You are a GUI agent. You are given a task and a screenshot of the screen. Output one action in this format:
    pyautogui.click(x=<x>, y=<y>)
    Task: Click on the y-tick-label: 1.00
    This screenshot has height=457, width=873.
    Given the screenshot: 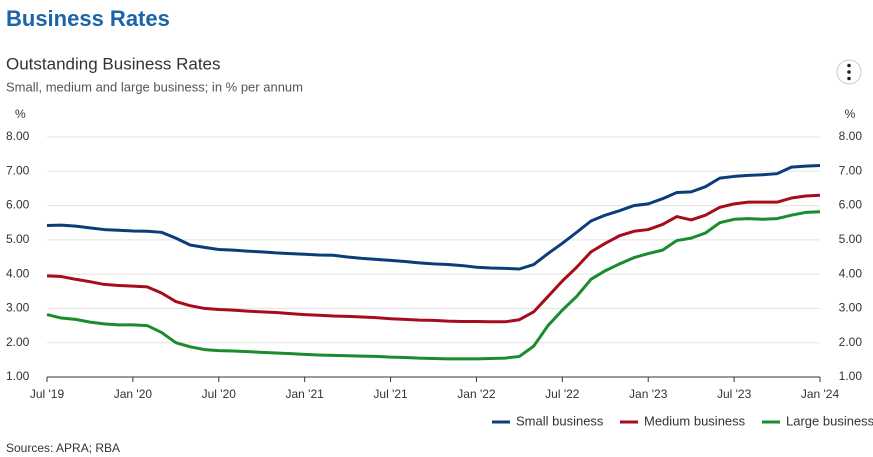 What is the action you would take?
    pyautogui.click(x=18, y=376)
    